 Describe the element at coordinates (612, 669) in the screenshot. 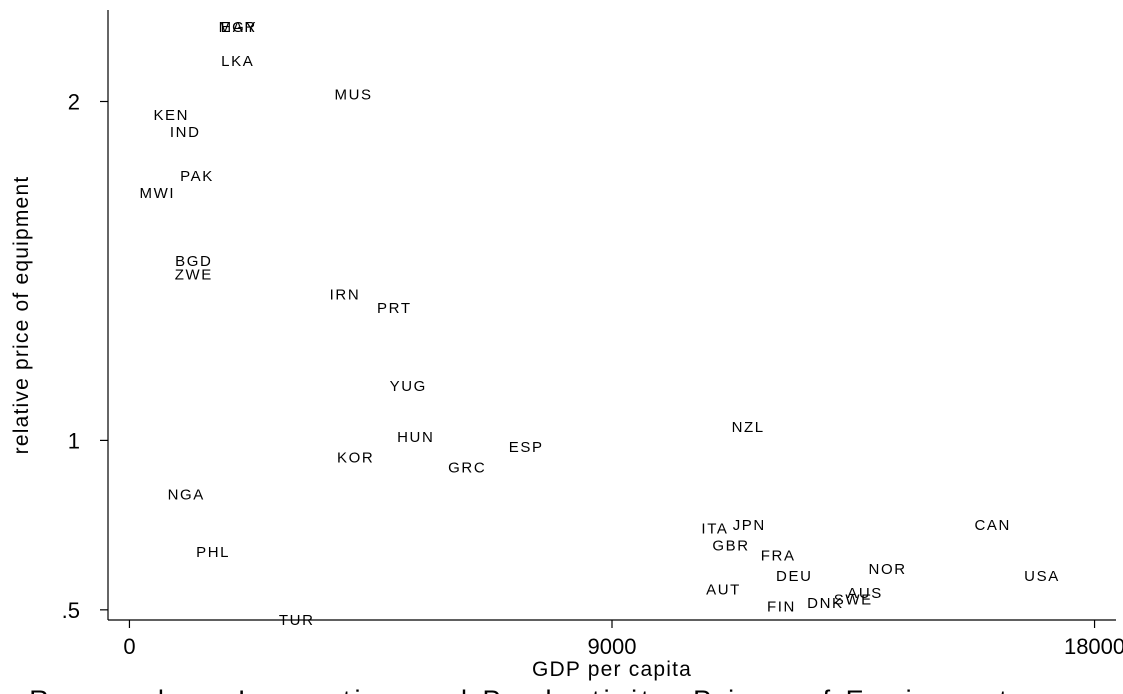

I see `x-axis-title: GDP per capita` at that location.